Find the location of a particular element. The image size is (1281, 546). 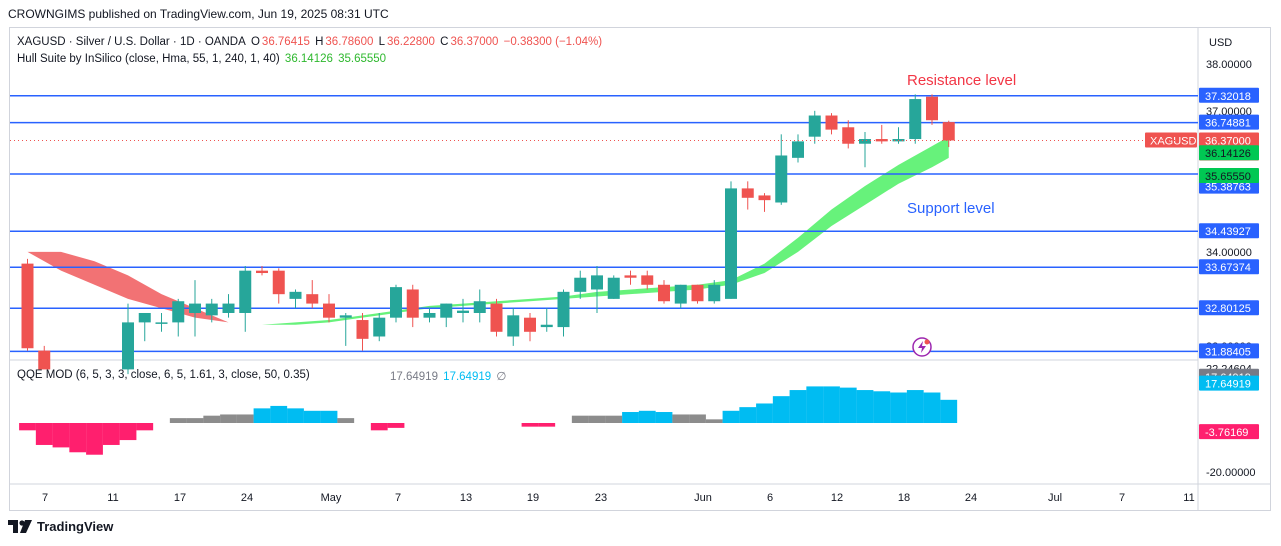

svg-text: 34.43927 is located at coordinates (1228, 232).